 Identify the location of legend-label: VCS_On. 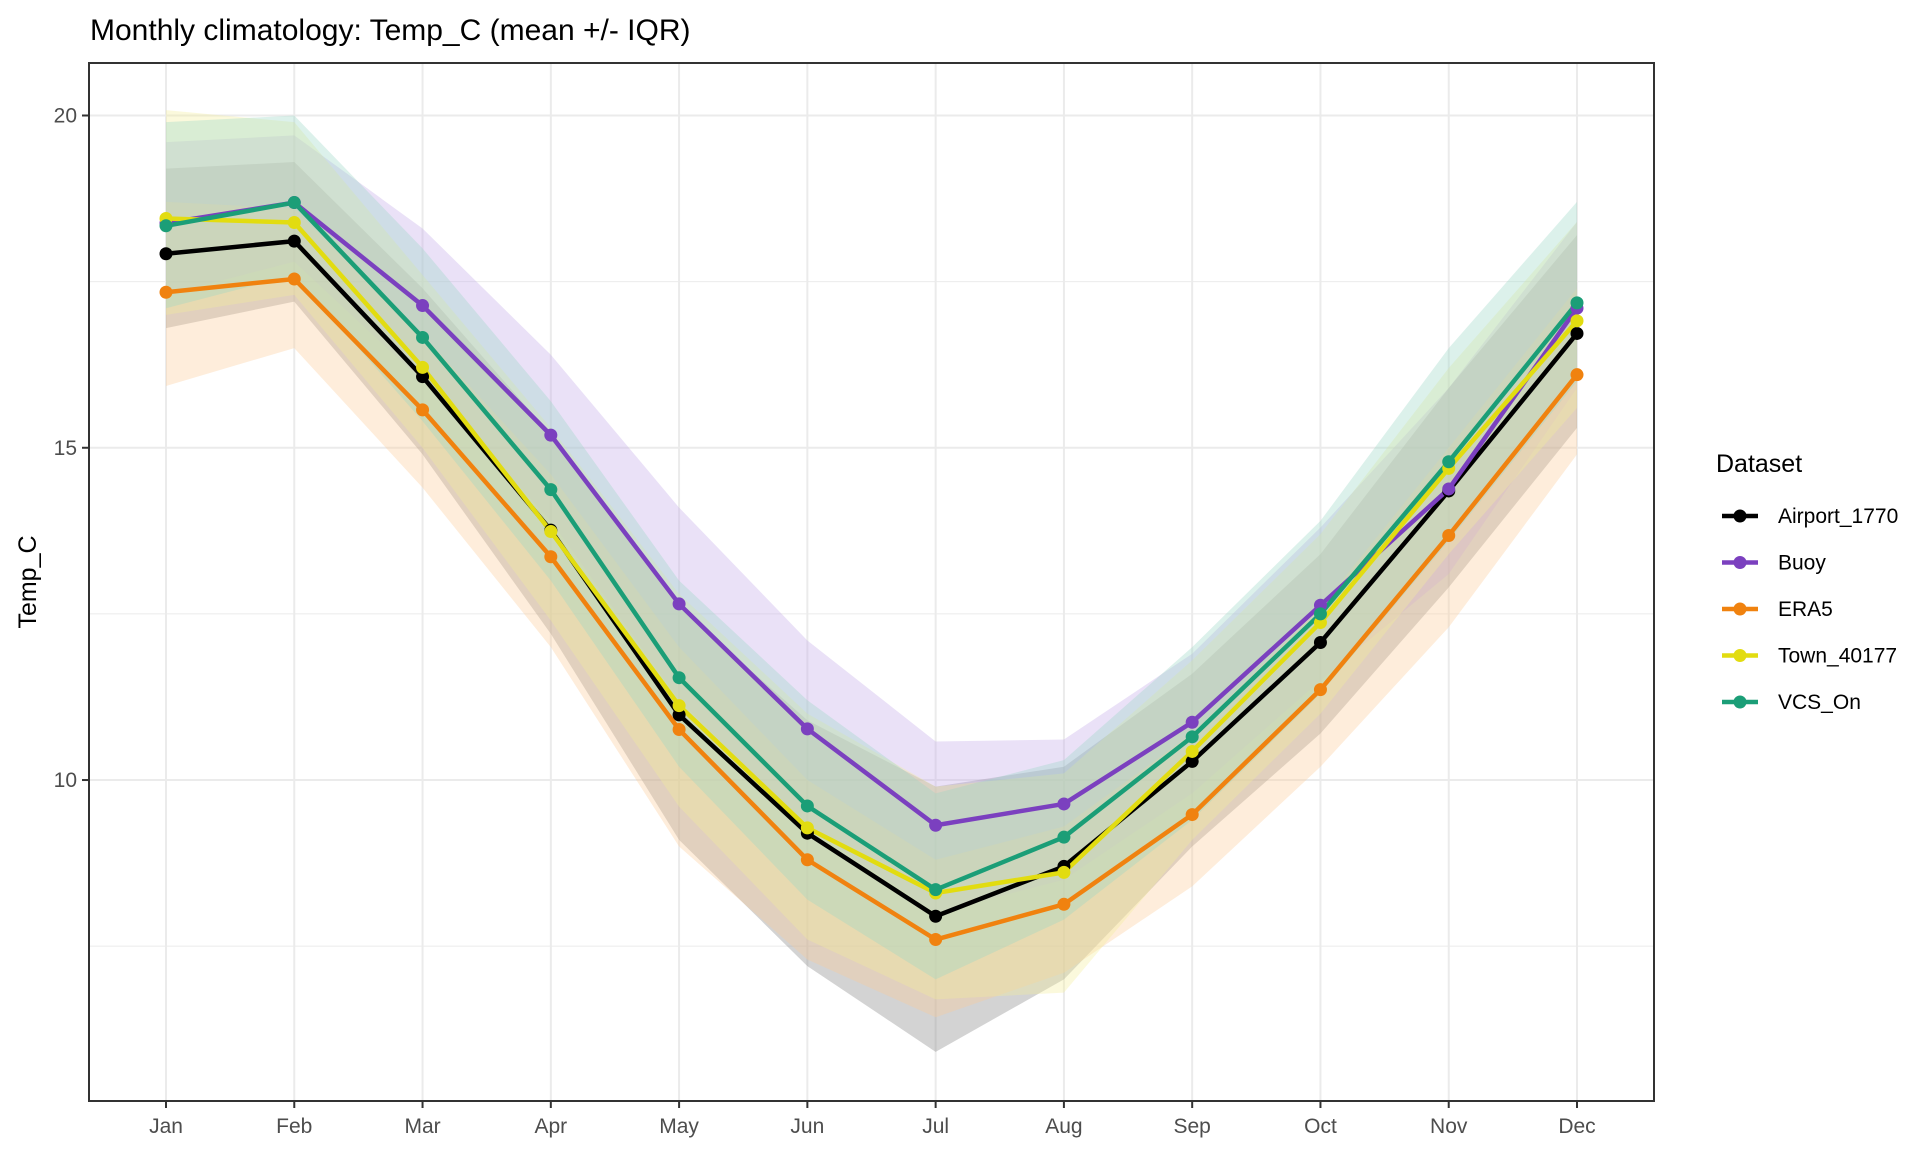
(1819, 702).